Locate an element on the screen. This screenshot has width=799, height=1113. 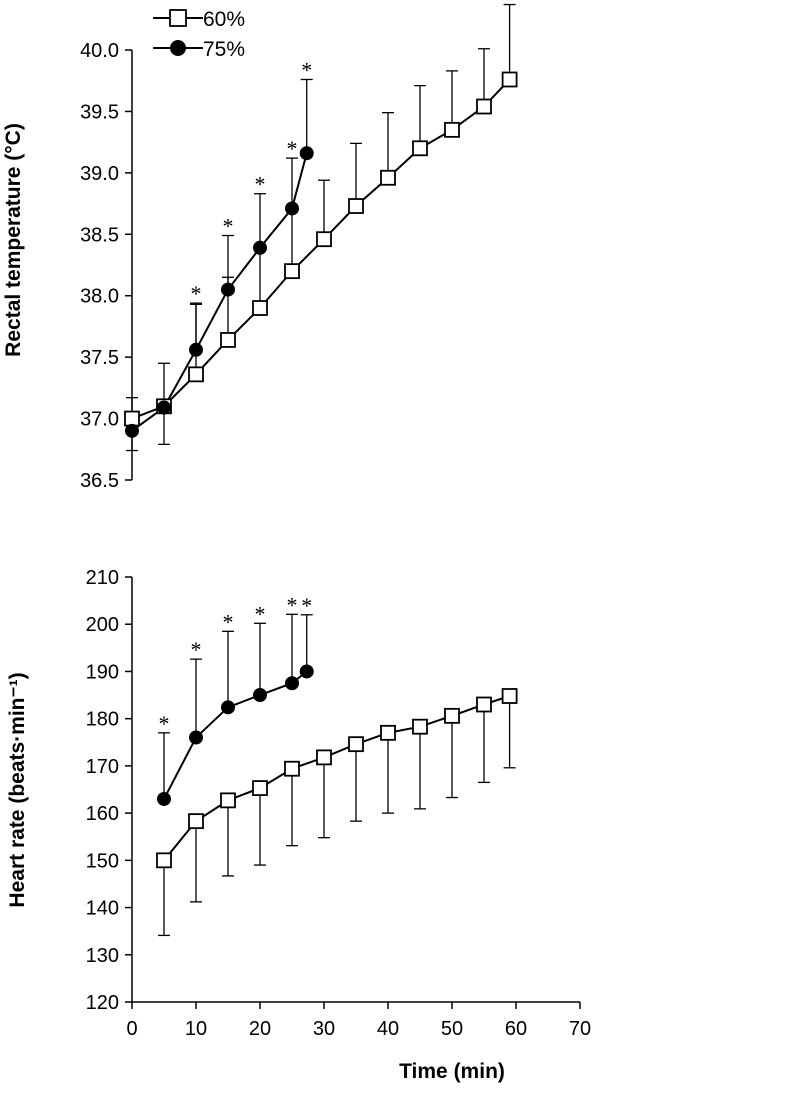
y-tick-label: 150 is located at coordinates (102, 861).